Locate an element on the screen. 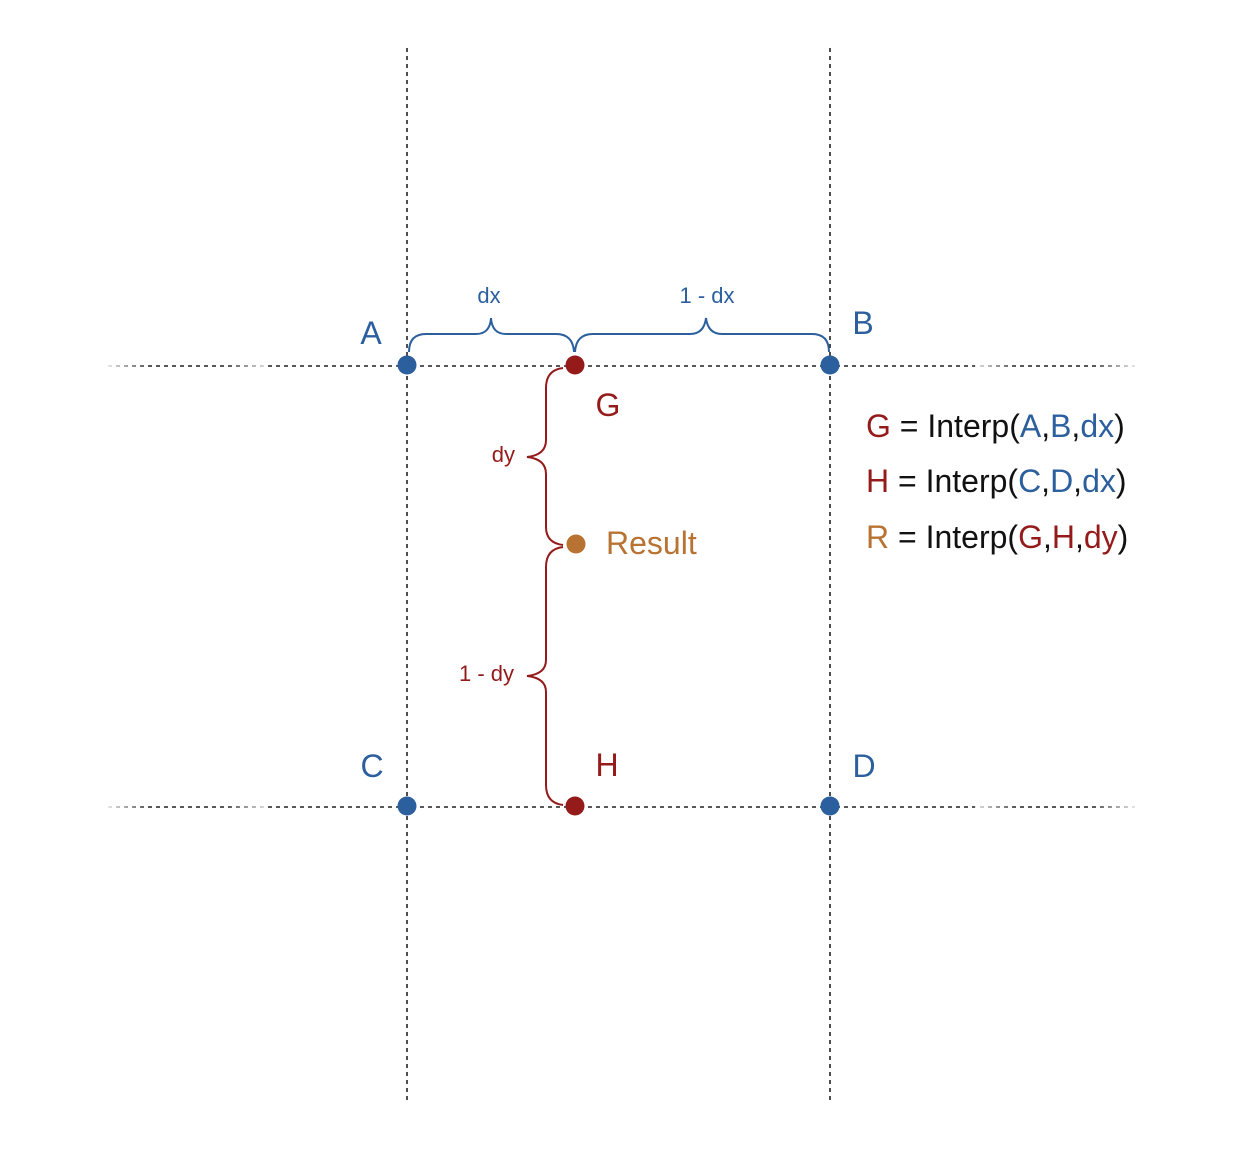  brace-one-minus-dx is located at coordinates (702, 335).